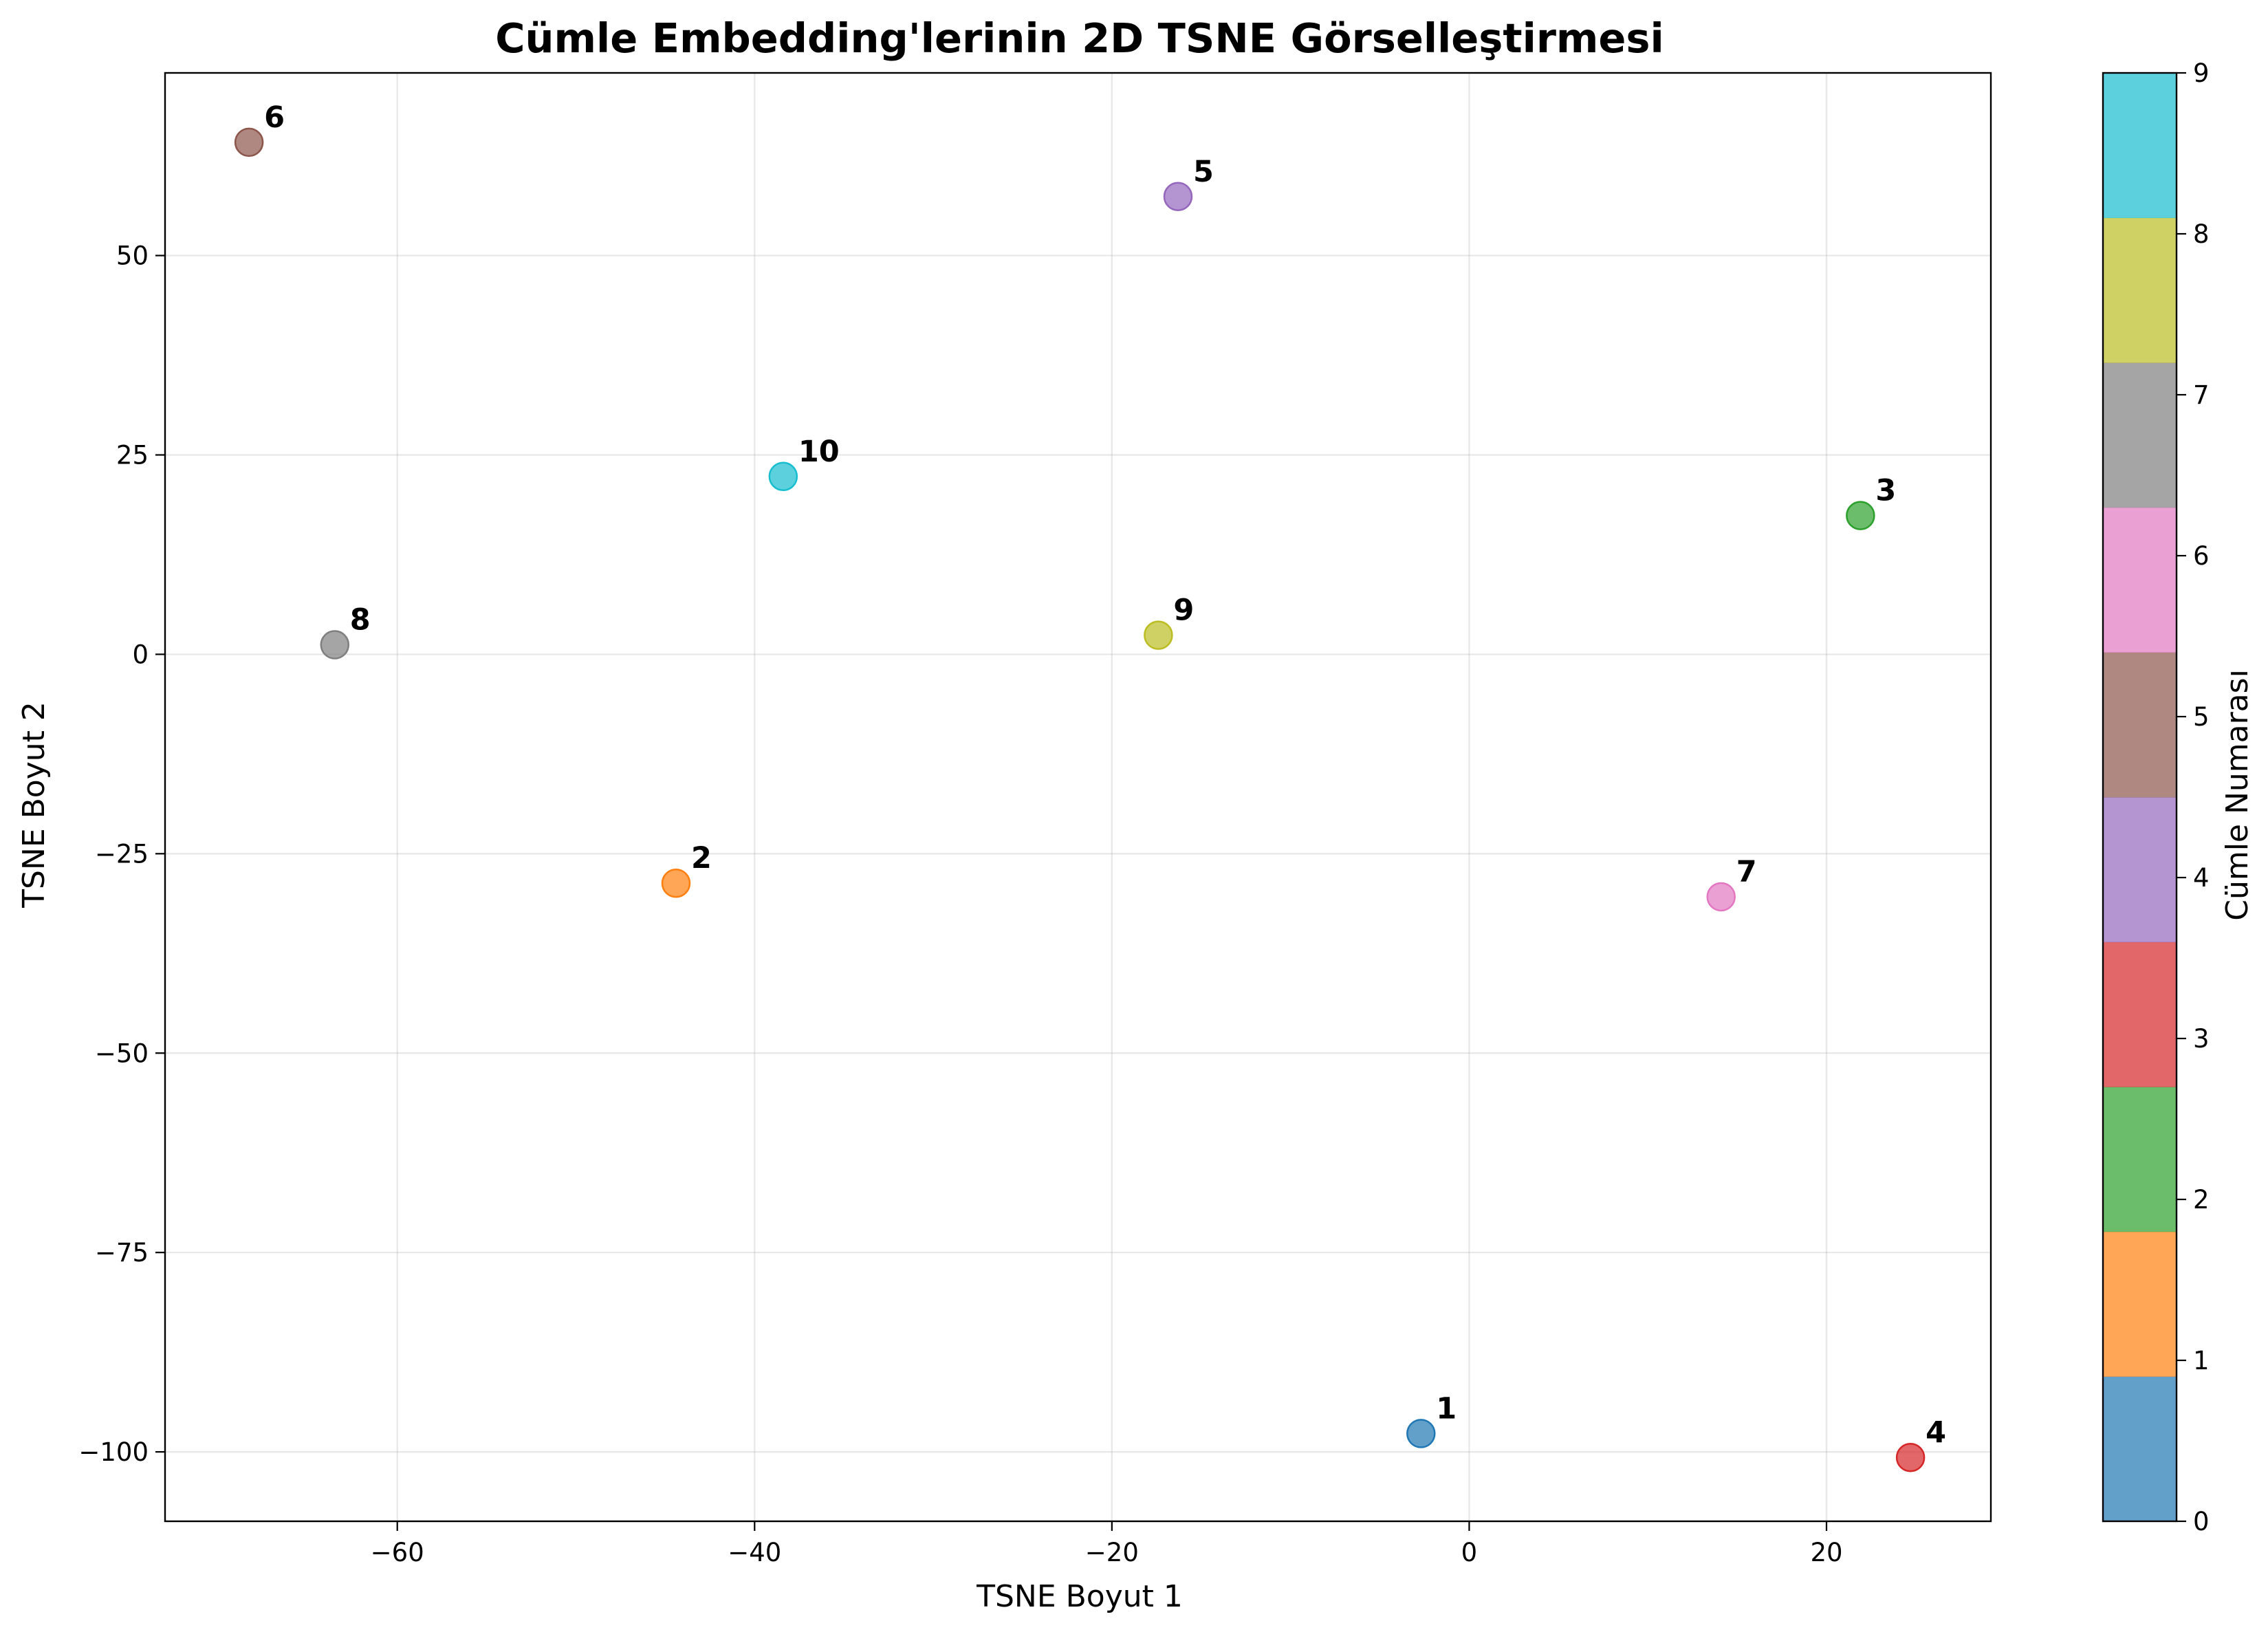  Describe the element at coordinates (140, 654) in the screenshot. I see `y-tick-label: 0` at that location.